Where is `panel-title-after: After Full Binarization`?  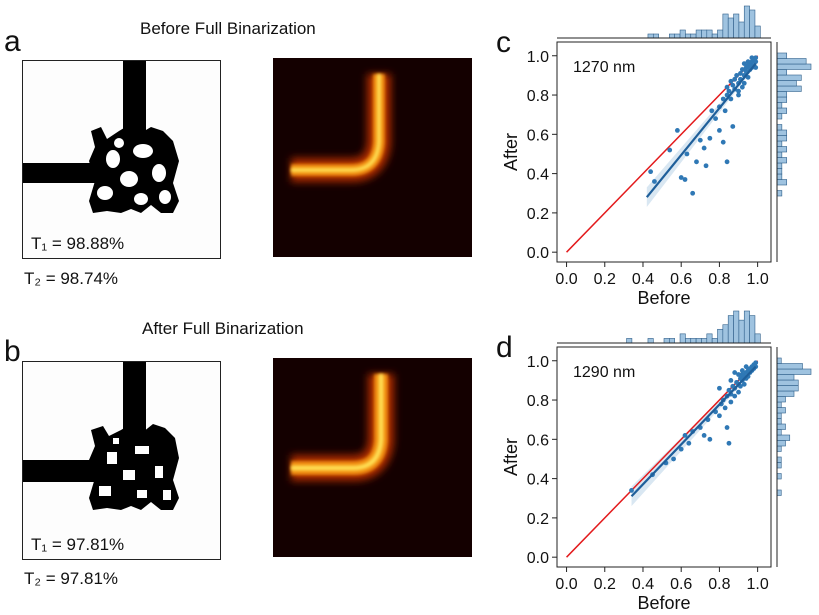 panel-title-after: After Full Binarization is located at coordinates (223, 328).